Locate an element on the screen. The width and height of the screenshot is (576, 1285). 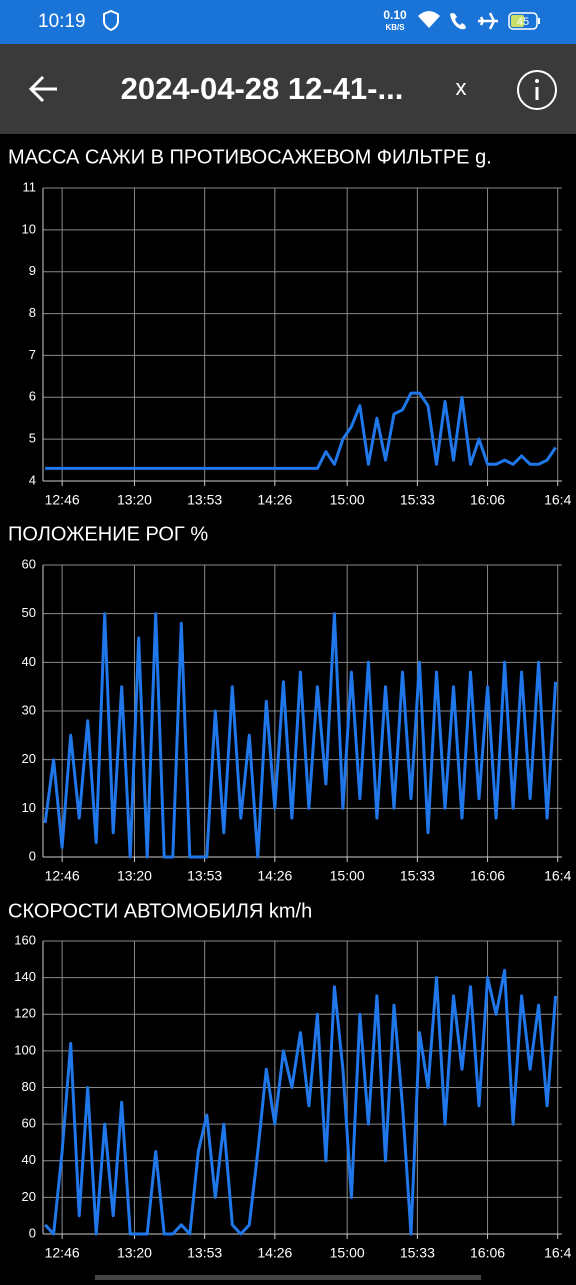
wifi-icon is located at coordinates (429, 19).